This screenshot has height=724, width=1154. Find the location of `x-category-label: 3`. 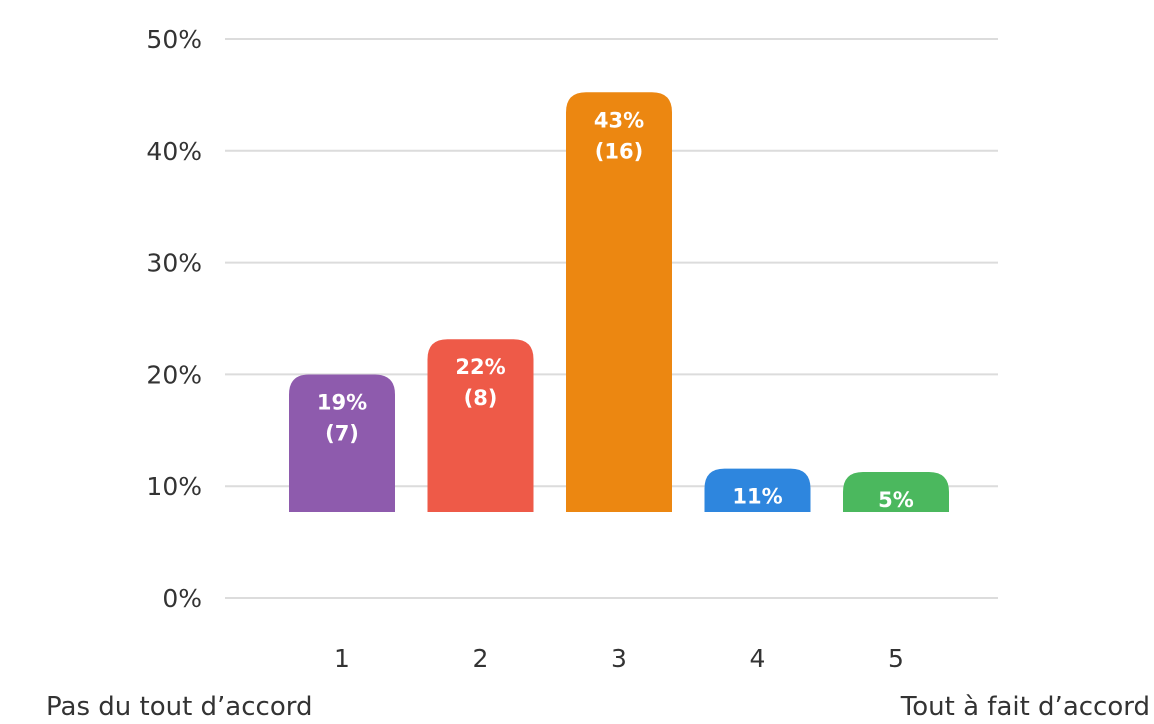

x-category-label: 3 is located at coordinates (619, 658).